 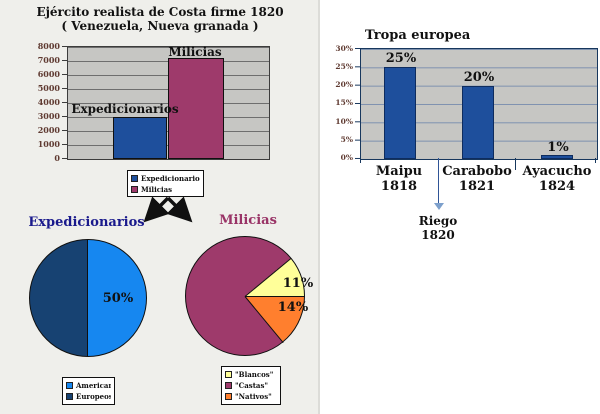 What do you see at coordinates (118, 298) in the screenshot?
I see `expedicionarios-pie-value: 50%` at bounding box center [118, 298].